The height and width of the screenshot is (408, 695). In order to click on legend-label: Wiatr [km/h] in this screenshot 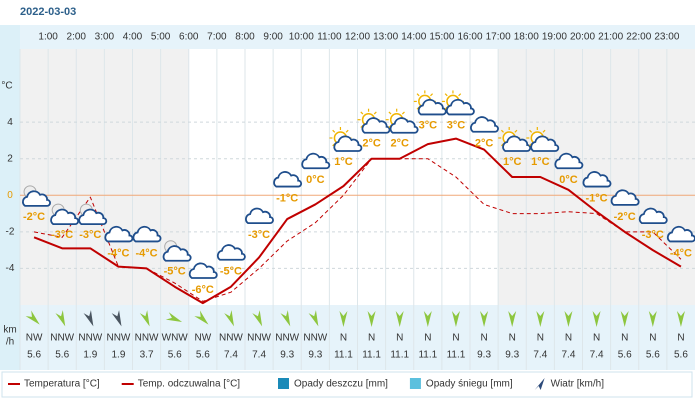, I will do `click(578, 384)`.